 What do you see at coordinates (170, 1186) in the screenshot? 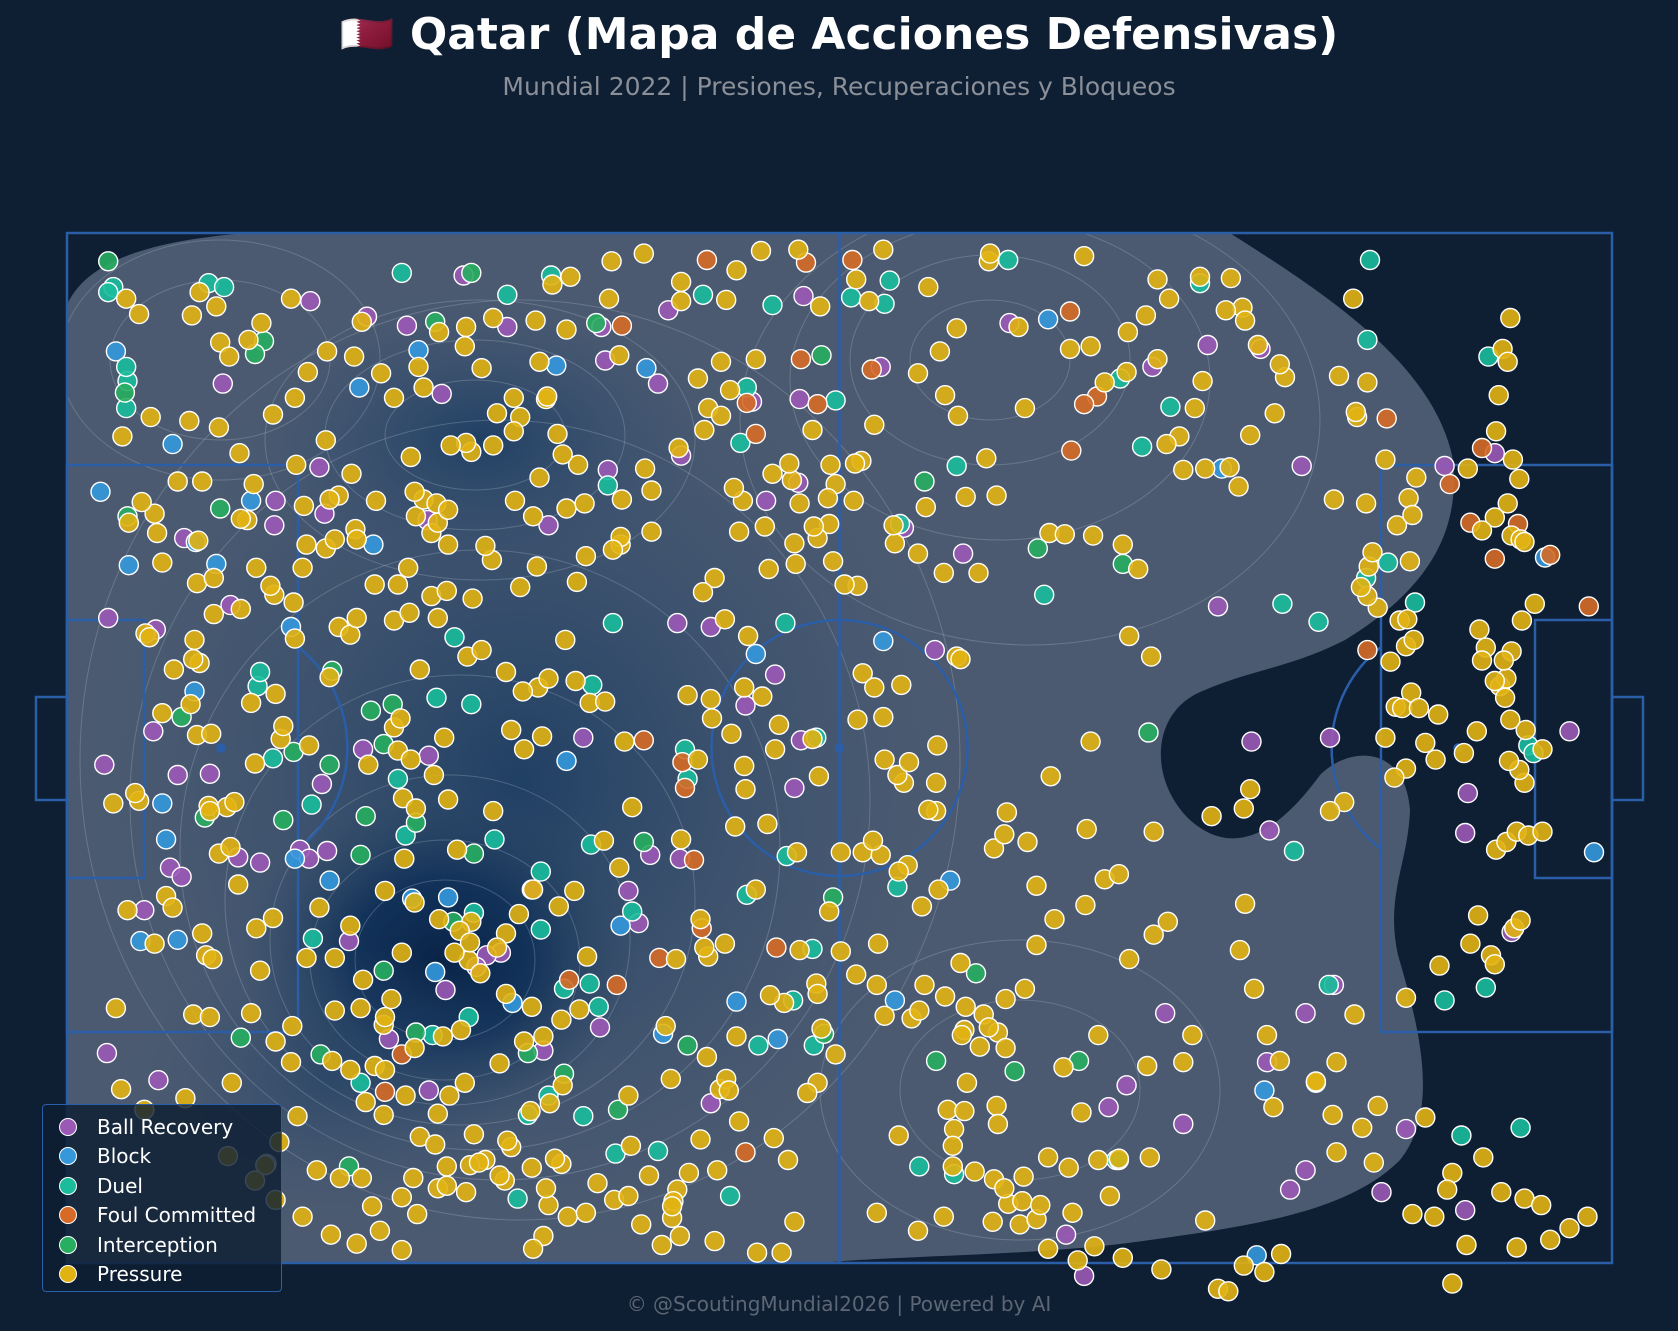
I see `legend-item-duel: Duel` at bounding box center [170, 1186].